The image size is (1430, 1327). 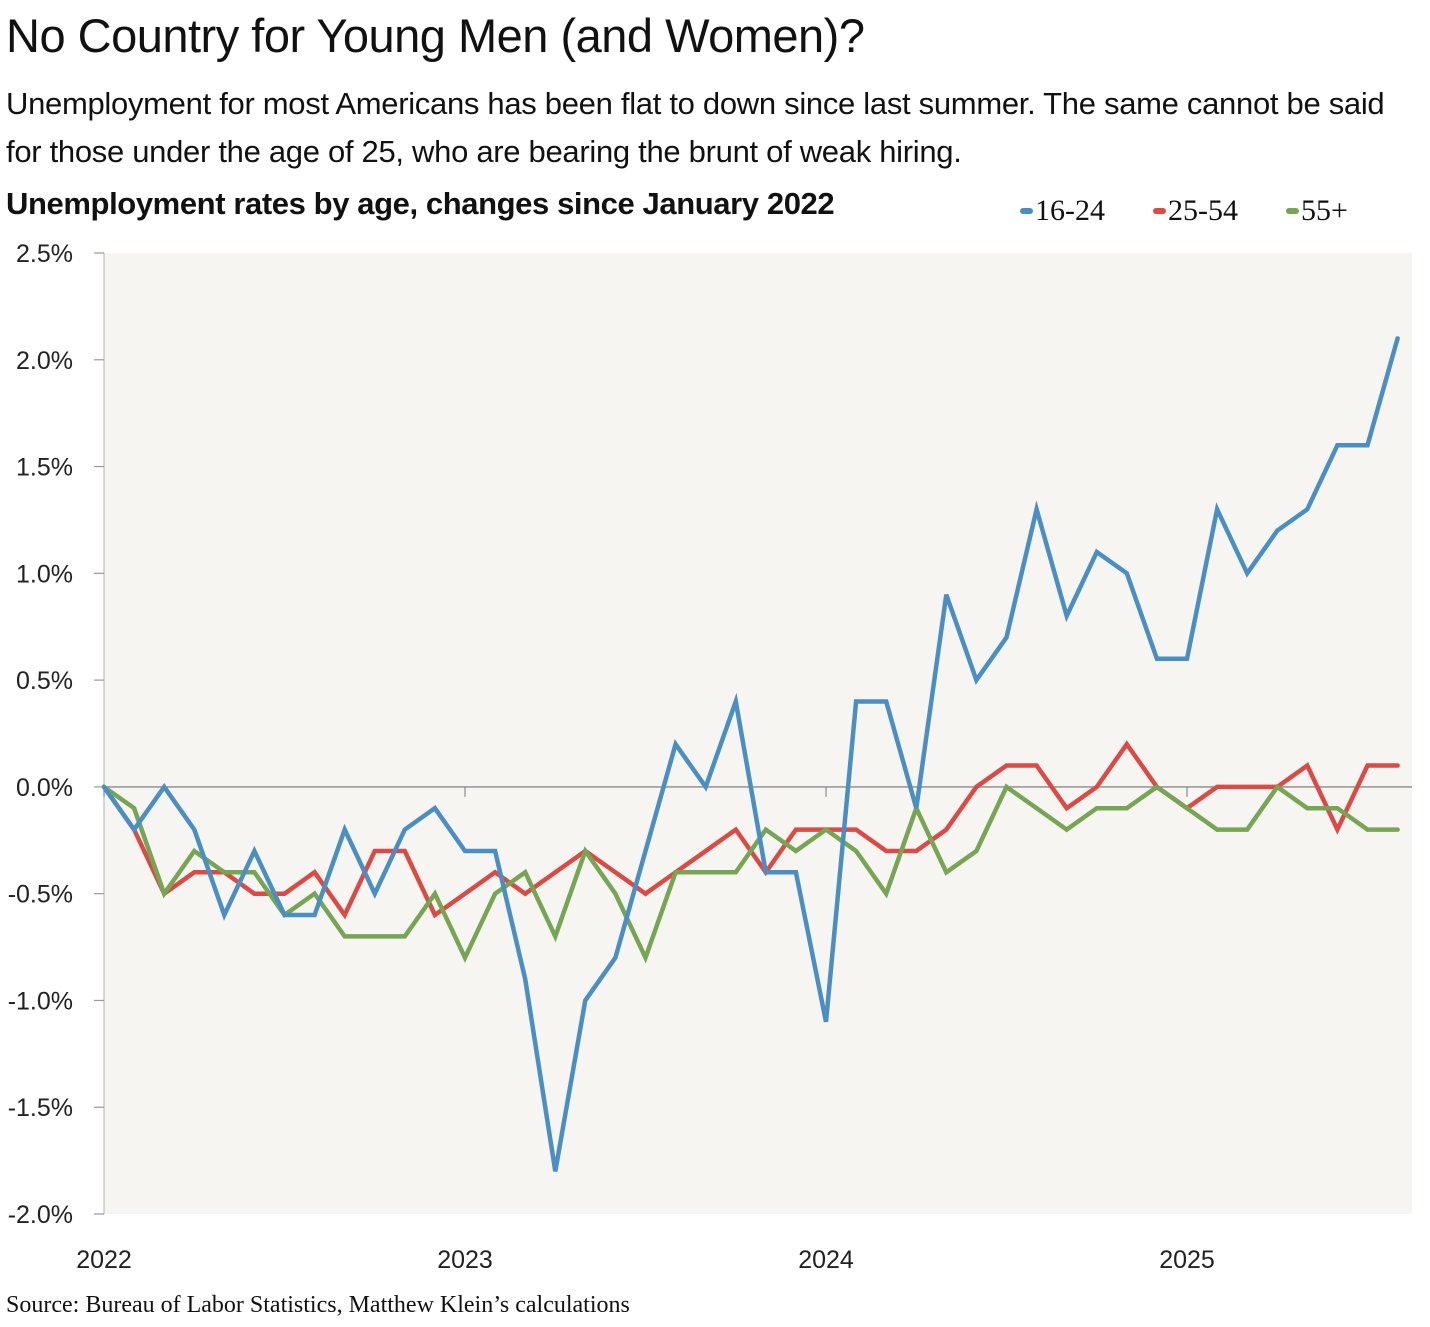 I want to click on x-tick-label: 2025, so click(x=1187, y=1260).